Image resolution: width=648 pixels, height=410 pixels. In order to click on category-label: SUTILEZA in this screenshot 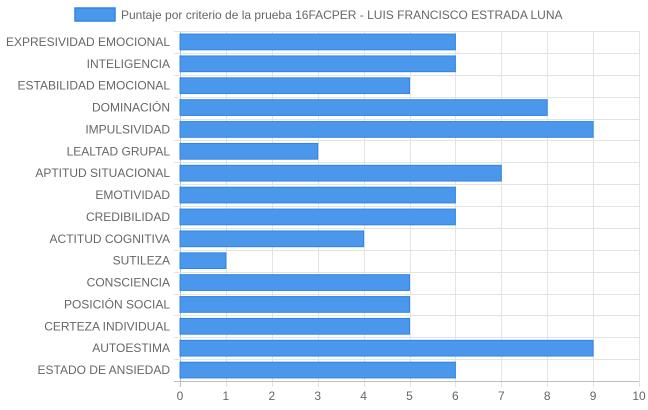, I will do `click(141, 261)`.